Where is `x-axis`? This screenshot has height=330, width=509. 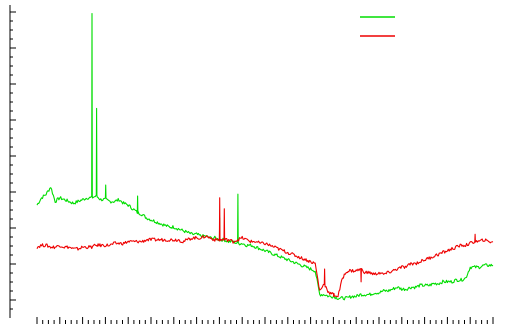
x-axis is located at coordinates (265, 320).